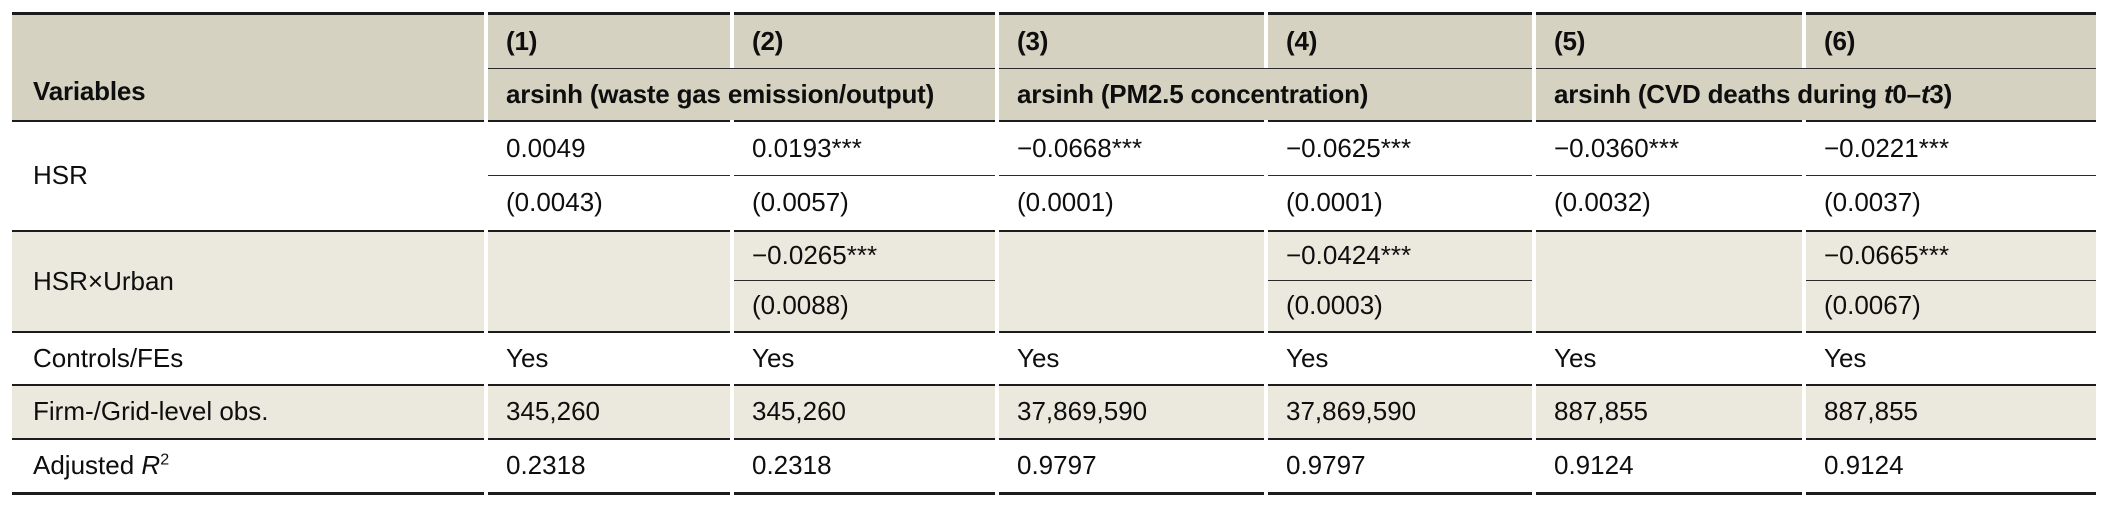 The width and height of the screenshot is (2108, 514). What do you see at coordinates (1334, 202) in the screenshot?
I see `hsr-se-4: (0.0001)` at bounding box center [1334, 202].